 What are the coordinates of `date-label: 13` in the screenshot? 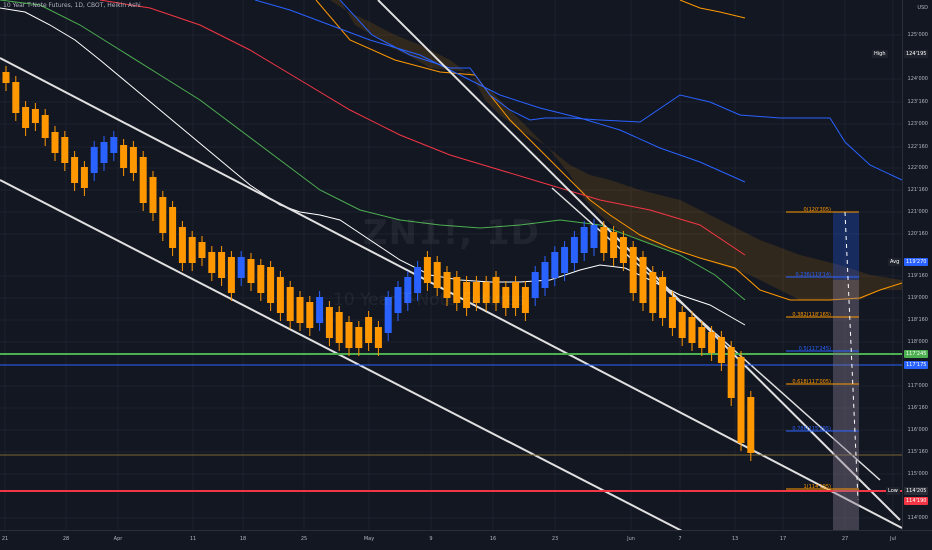 It's located at (735, 539).